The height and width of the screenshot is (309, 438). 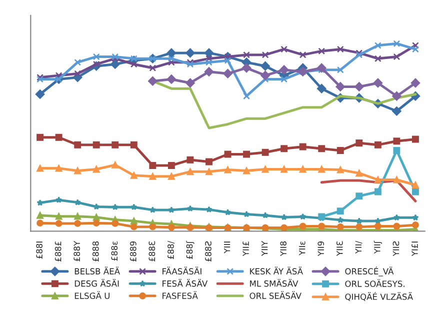 What do you see at coordinates (274, 282) in the screenshot?
I see `legend-label: ML SMÄSÄV` at bounding box center [274, 282].